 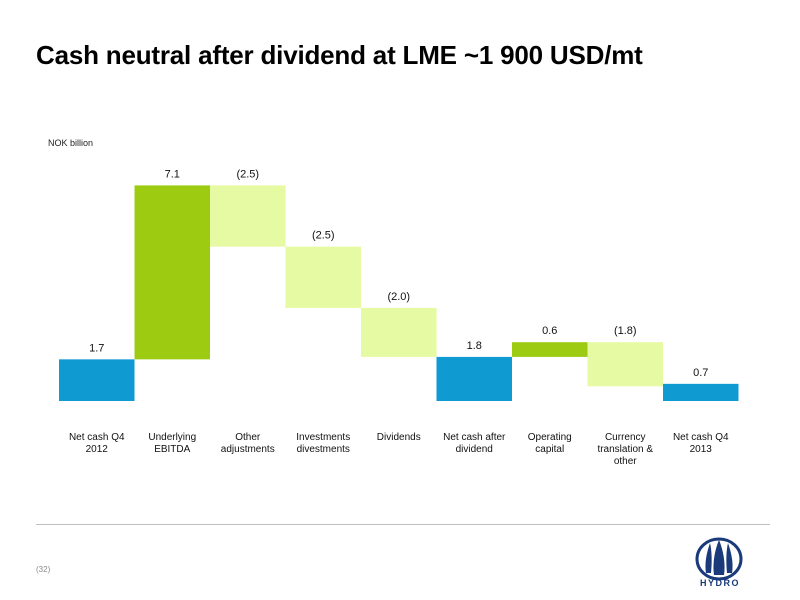 I want to click on category-label-line: 2013, so click(x=700, y=449).